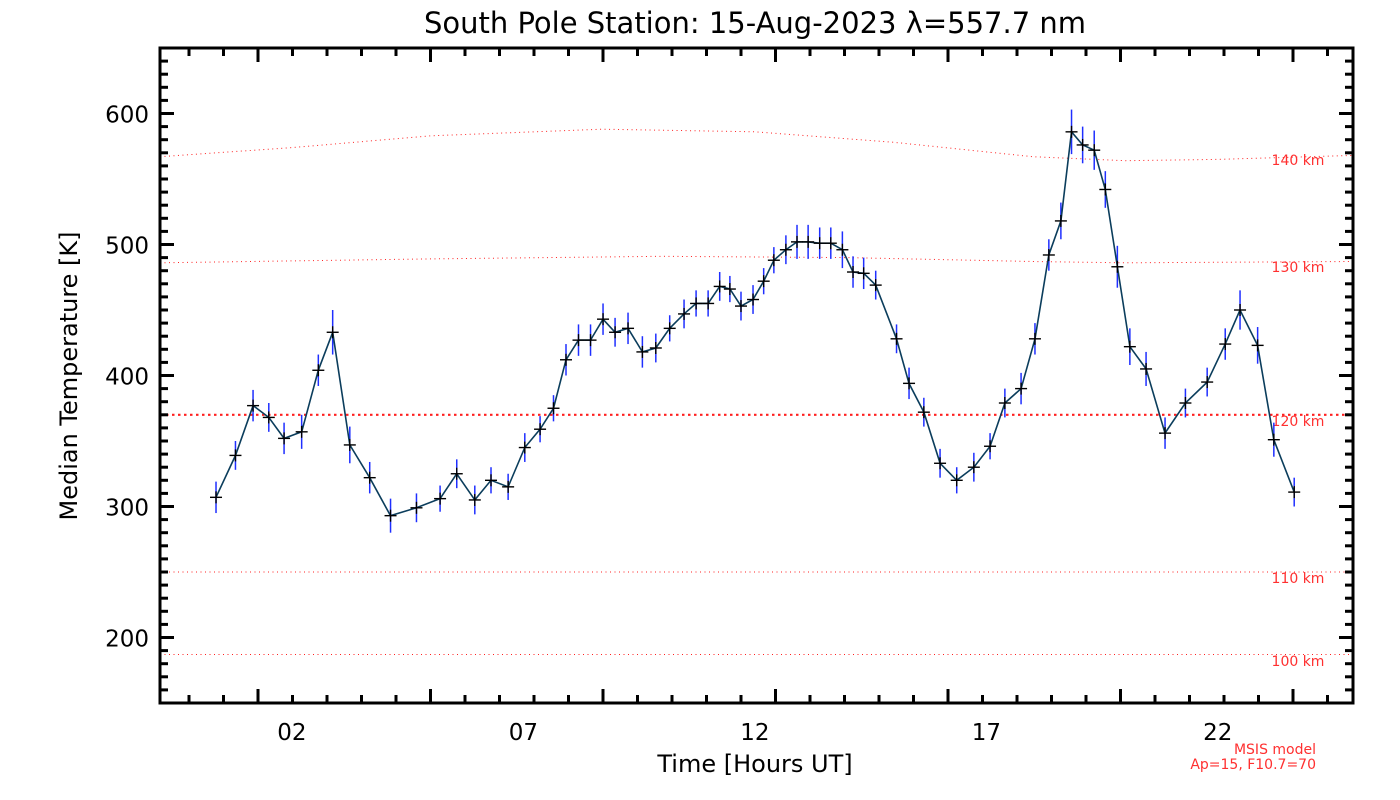 The height and width of the screenshot is (800, 1400). I want to click on y-tick-label: 300, so click(127, 509).